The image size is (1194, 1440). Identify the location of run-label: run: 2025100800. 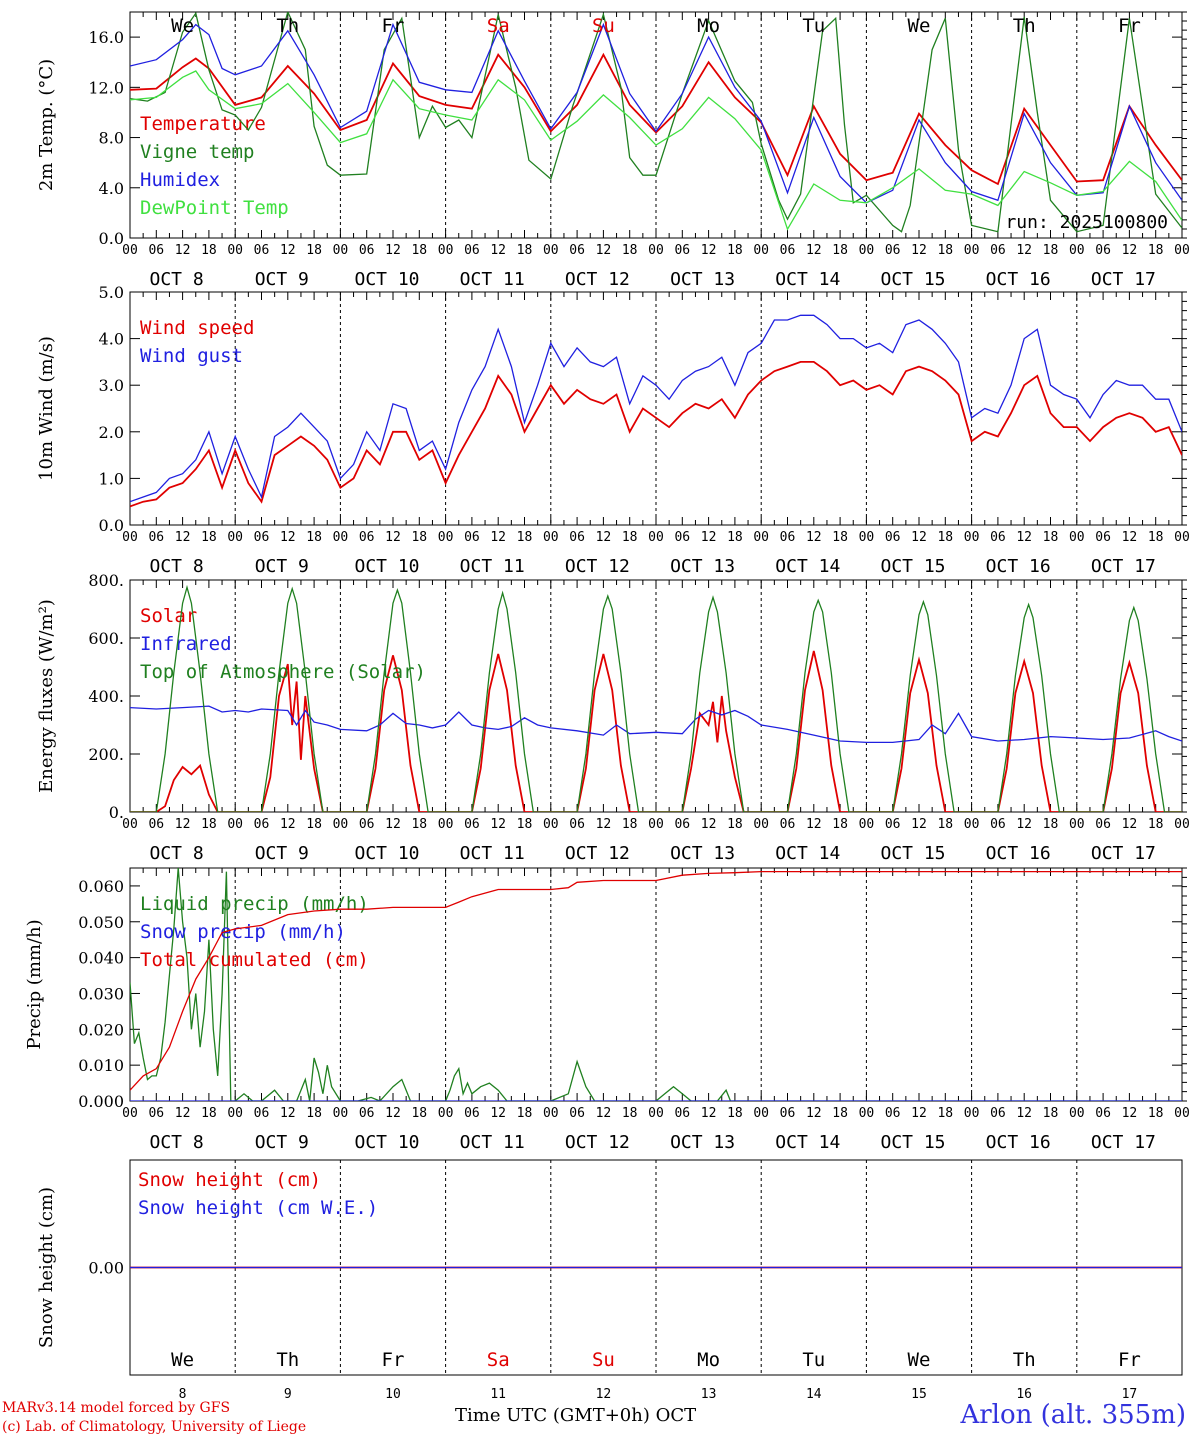
(1086, 222).